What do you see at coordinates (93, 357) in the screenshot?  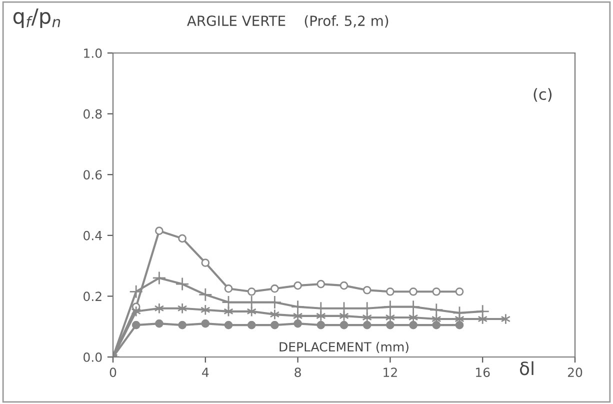 I see `y-tick-label: 0.0` at bounding box center [93, 357].